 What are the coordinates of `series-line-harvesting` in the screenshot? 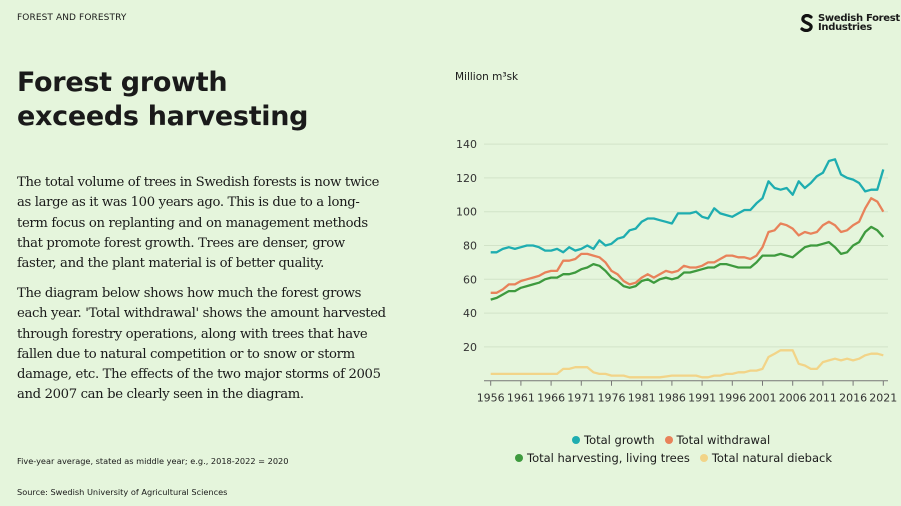 It's located at (687, 263).